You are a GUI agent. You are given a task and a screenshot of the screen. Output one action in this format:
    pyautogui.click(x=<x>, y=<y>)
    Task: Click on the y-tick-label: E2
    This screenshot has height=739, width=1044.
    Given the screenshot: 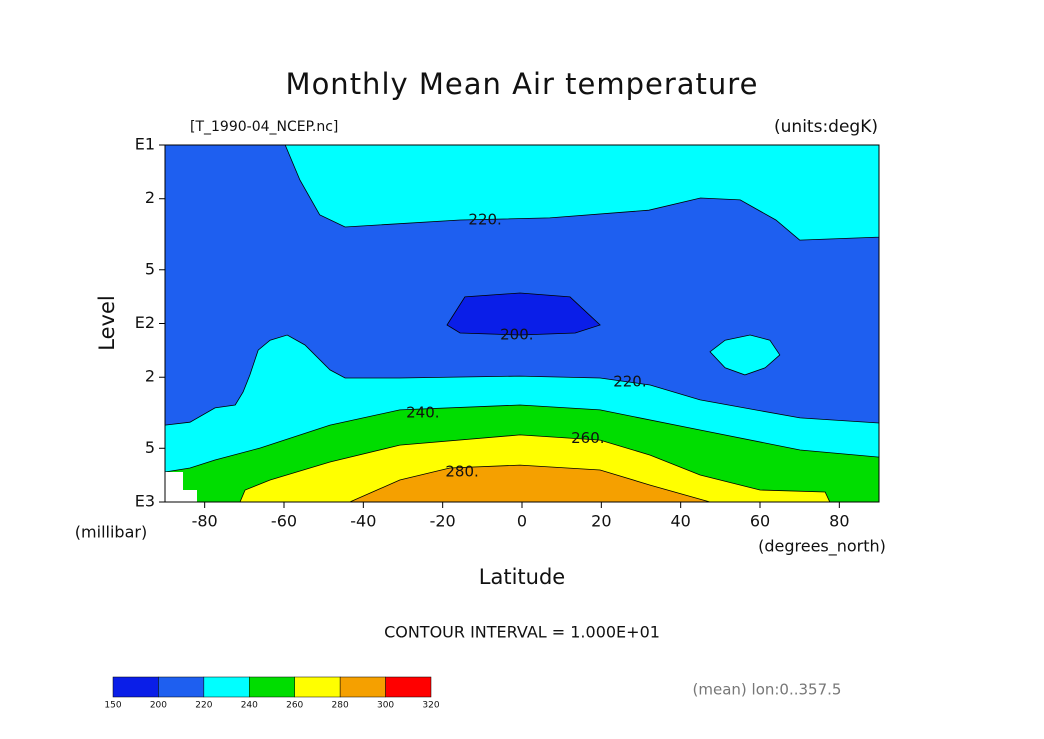 What is the action you would take?
    pyautogui.click(x=145, y=322)
    